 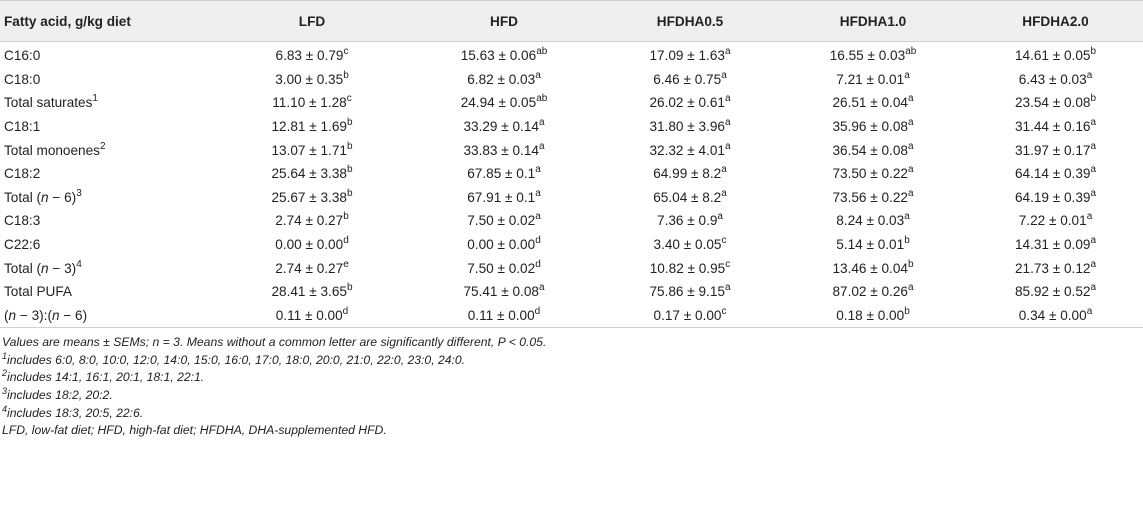 I want to click on row-label: C18:1, so click(x=22, y=127).